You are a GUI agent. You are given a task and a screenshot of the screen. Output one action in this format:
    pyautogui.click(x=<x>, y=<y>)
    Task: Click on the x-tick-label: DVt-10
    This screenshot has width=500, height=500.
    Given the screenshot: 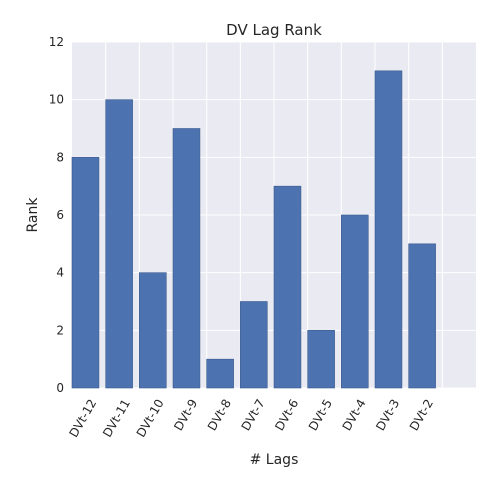 What is the action you would take?
    pyautogui.click(x=150, y=418)
    